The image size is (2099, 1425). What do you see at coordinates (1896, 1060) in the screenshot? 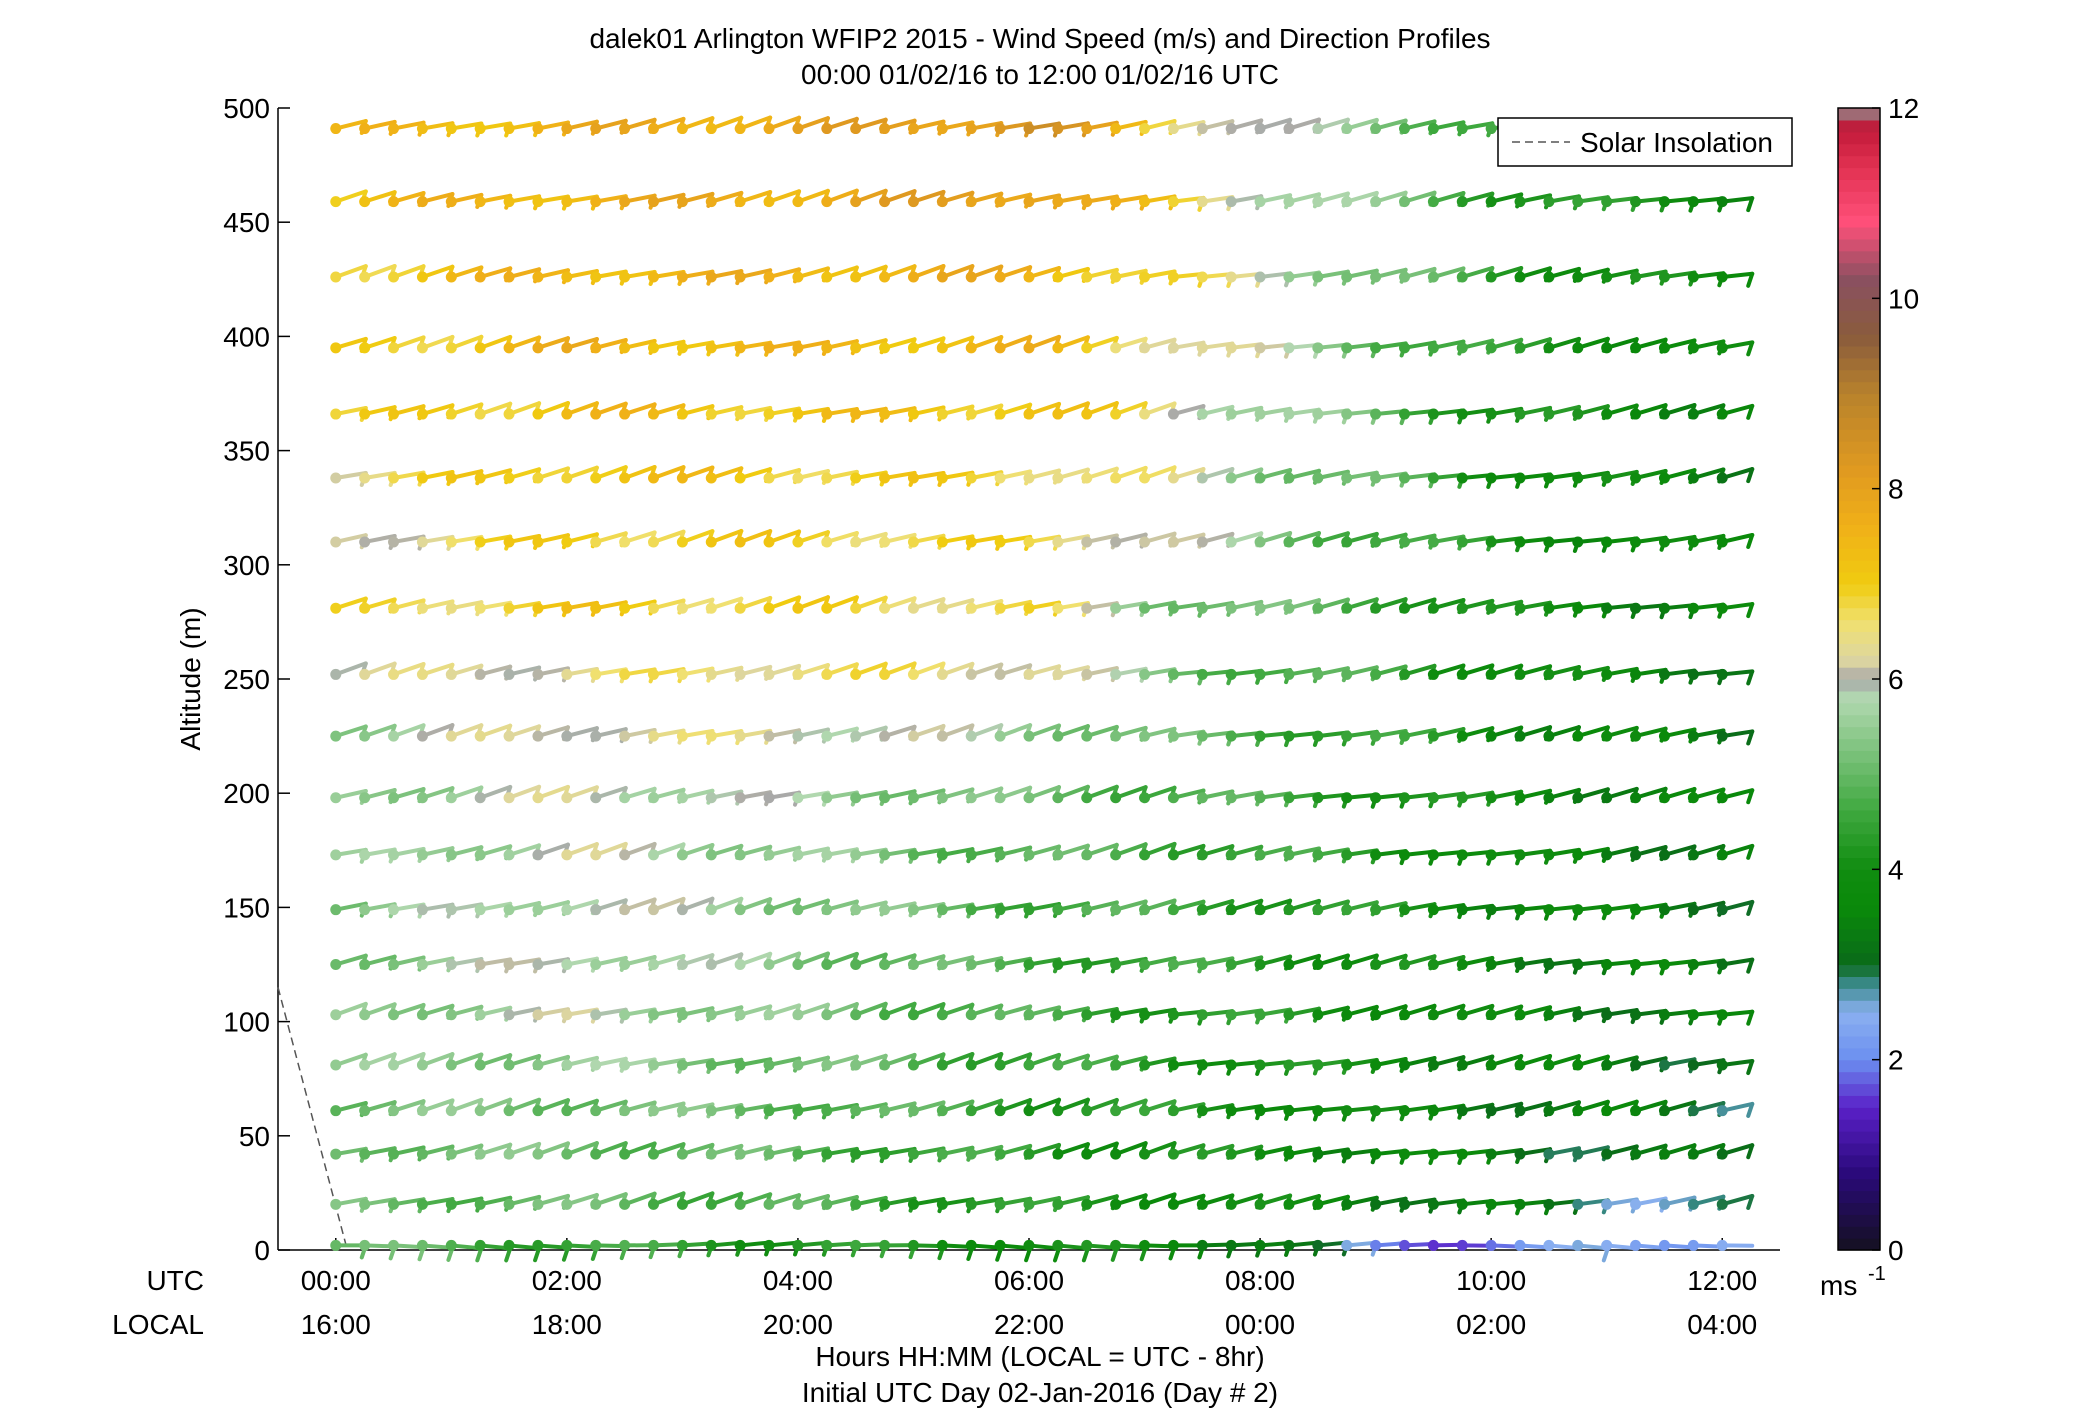
I see `colorbar-tick-label: 2` at bounding box center [1896, 1060].